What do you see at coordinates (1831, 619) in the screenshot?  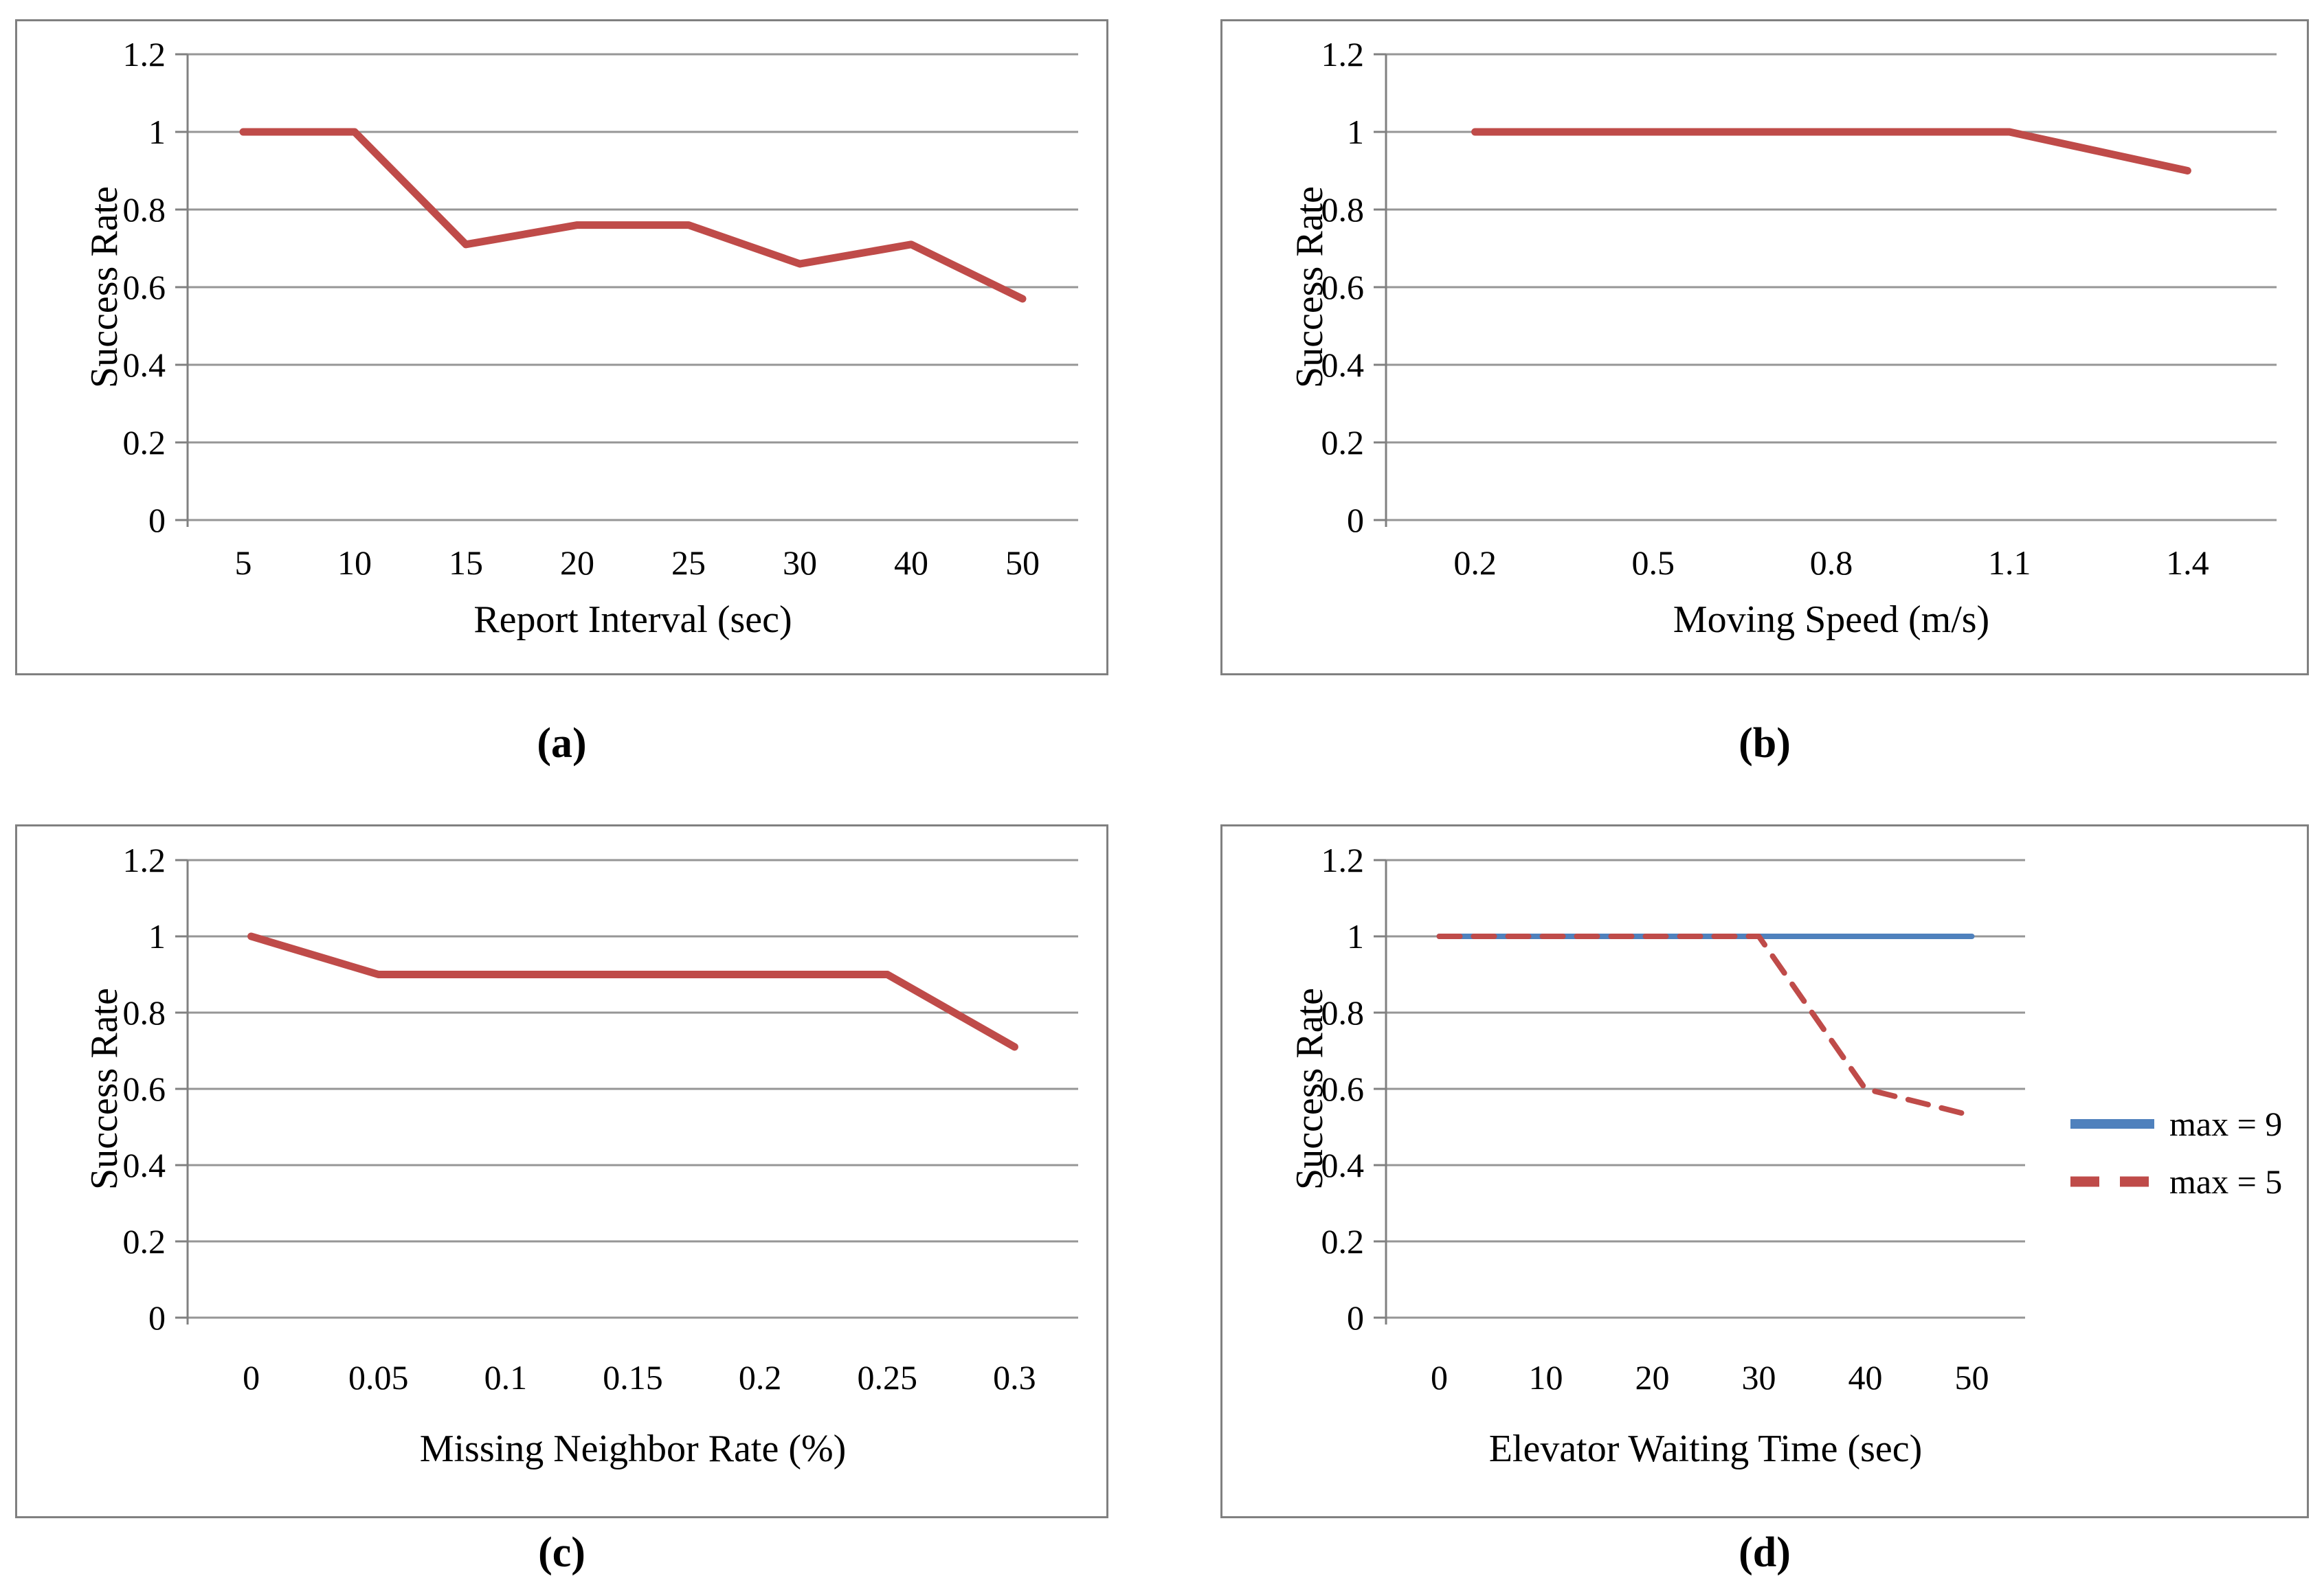 I see `x-axis-title: Moving Speed (m/s)` at bounding box center [1831, 619].